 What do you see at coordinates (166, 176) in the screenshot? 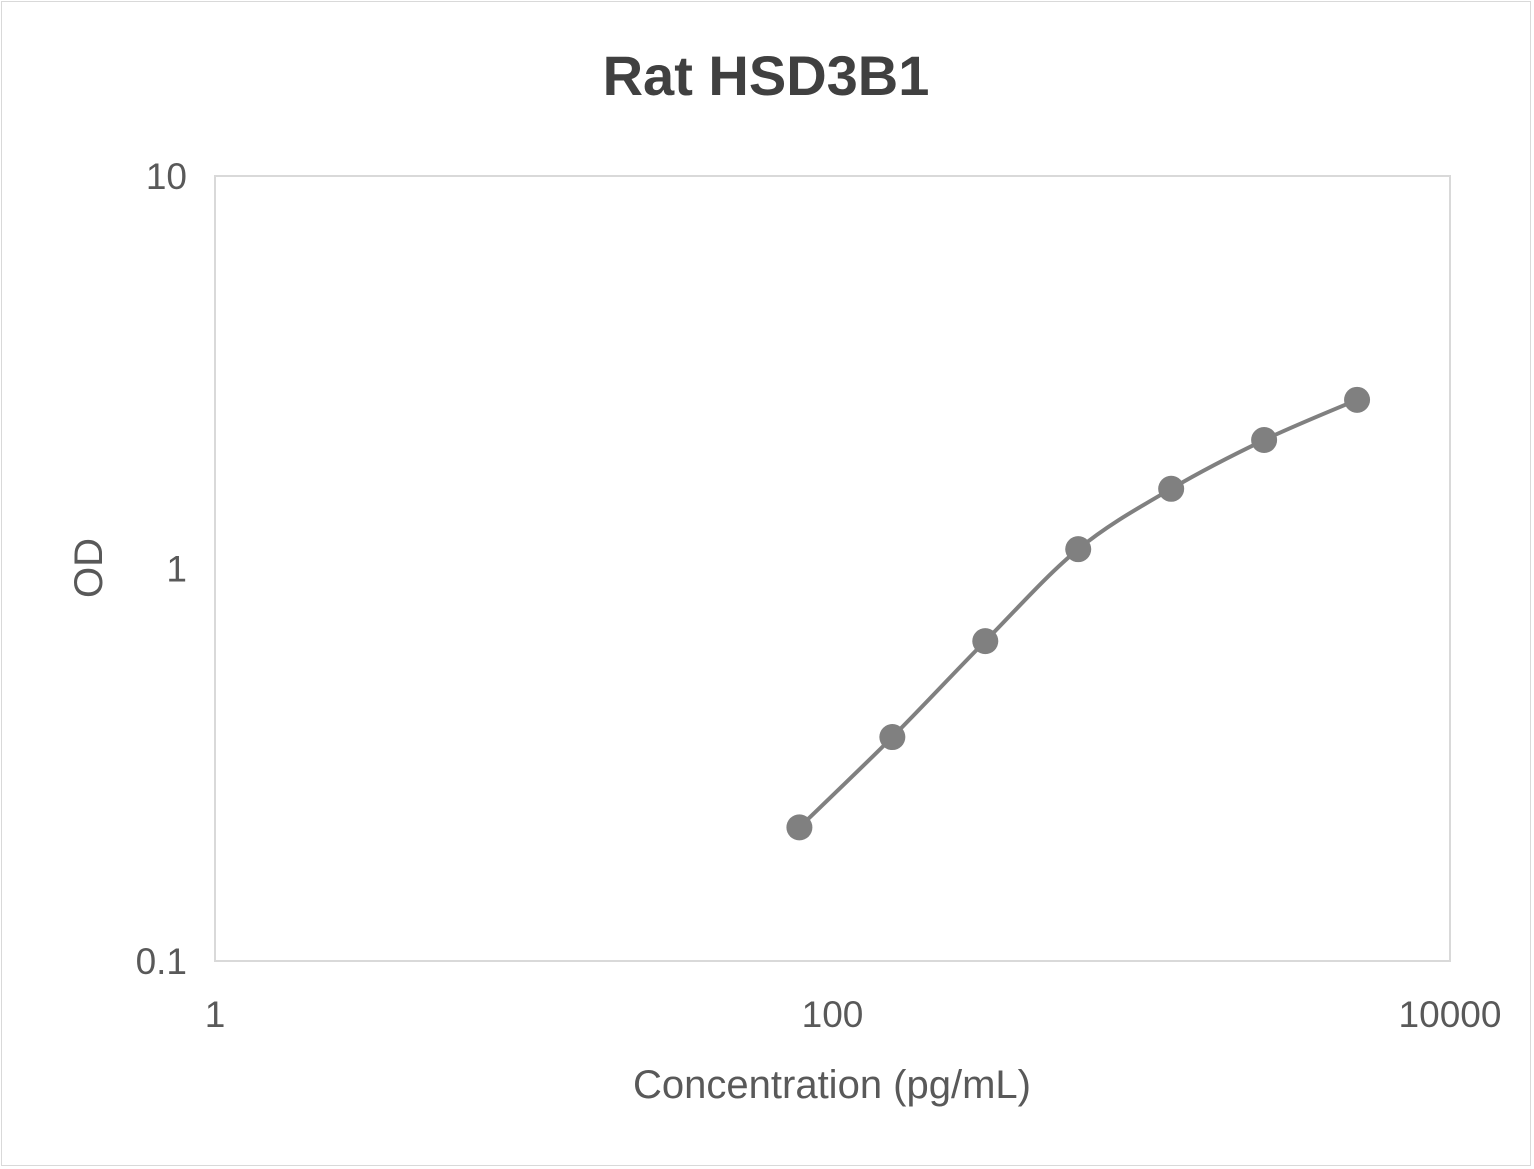
I see `y-tick-label: 10` at bounding box center [166, 176].